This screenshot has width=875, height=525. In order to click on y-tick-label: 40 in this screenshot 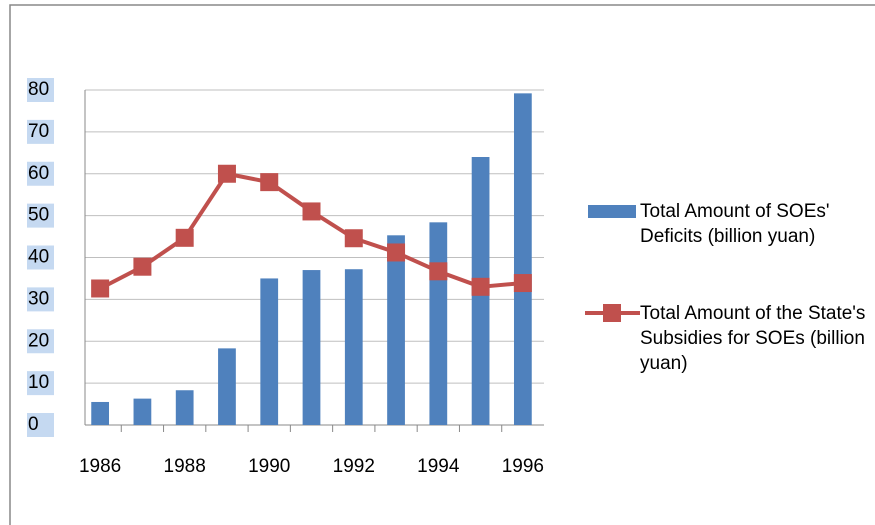, I will do `click(38, 257)`.